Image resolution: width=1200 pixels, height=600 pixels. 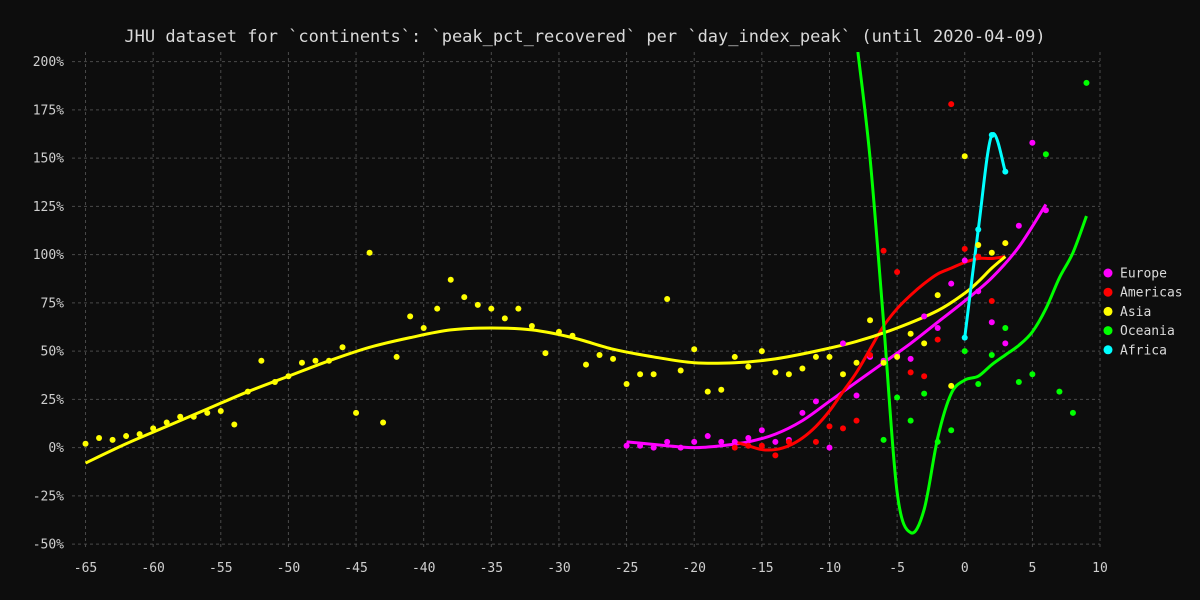 I want to click on legend-marker-oceania, so click(x=1108, y=331).